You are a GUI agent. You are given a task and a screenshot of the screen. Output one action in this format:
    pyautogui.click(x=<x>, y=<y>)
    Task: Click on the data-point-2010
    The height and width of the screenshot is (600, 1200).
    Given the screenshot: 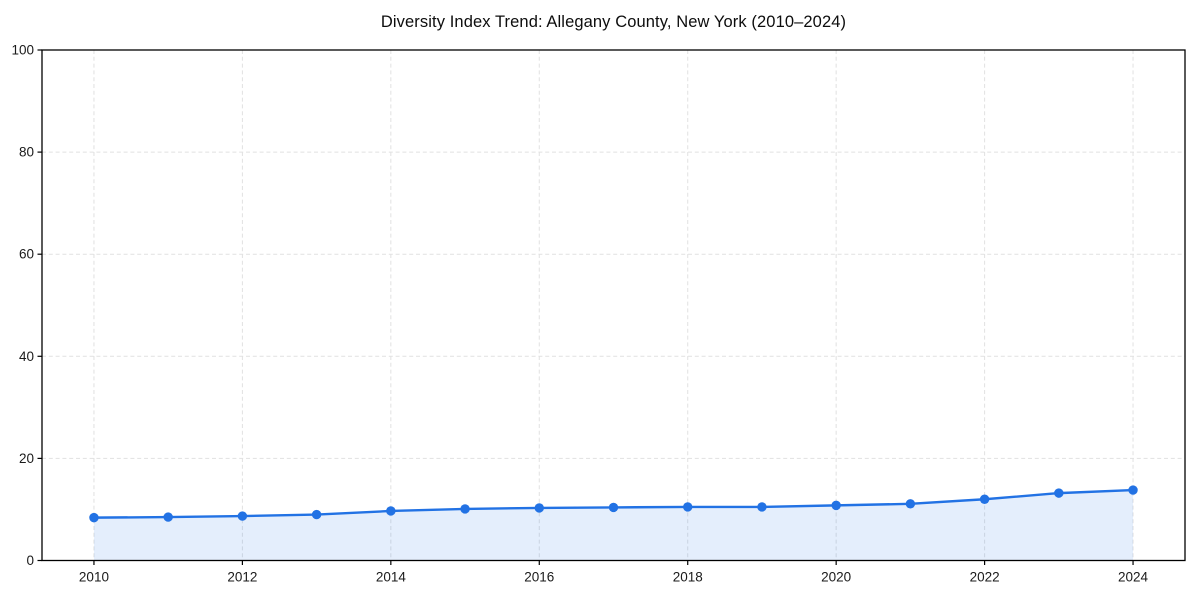 What is the action you would take?
    pyautogui.click(x=94, y=517)
    